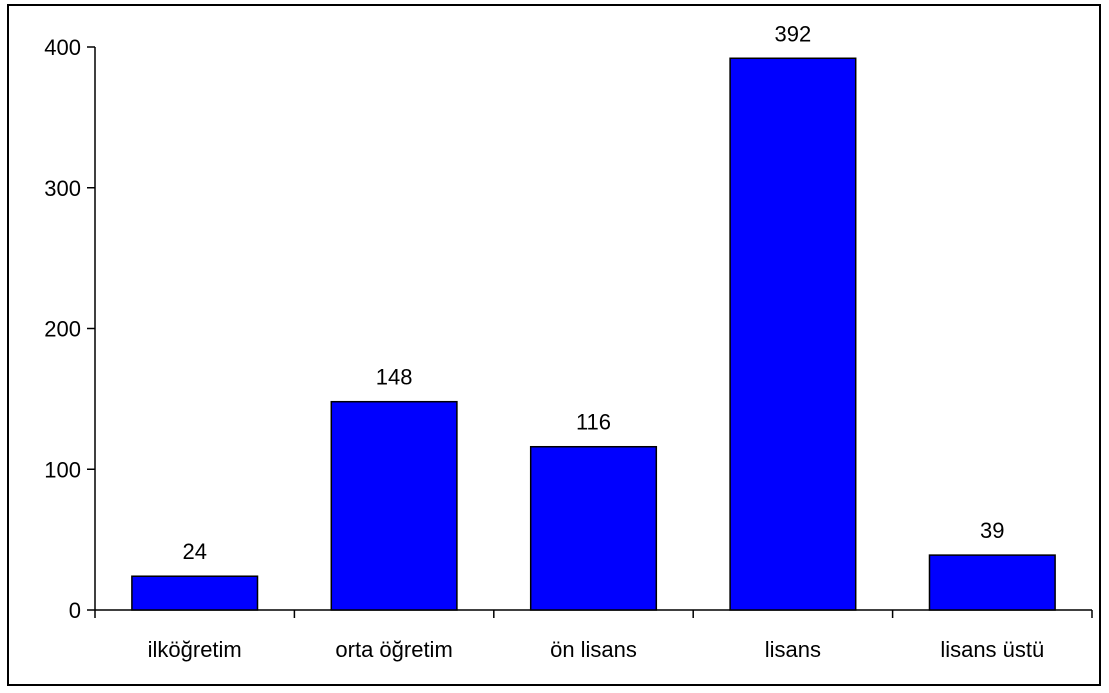 This screenshot has height=693, width=1109. I want to click on y-tick-label: 300, so click(62, 188).